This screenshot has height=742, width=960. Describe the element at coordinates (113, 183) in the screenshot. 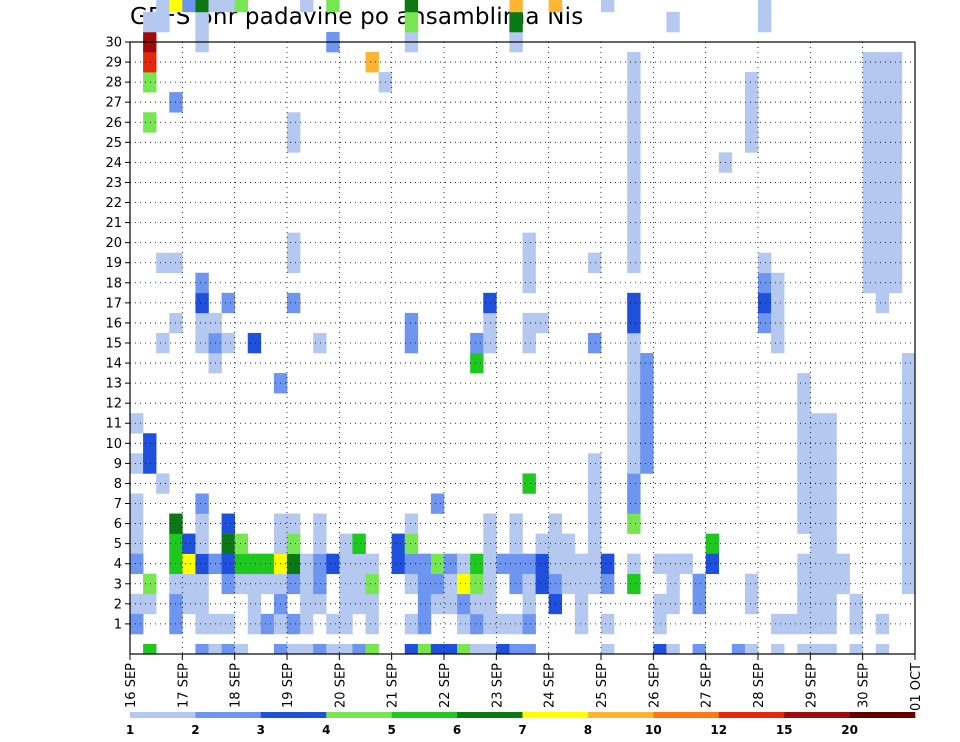

I see `y-tick-label: 23` at that location.